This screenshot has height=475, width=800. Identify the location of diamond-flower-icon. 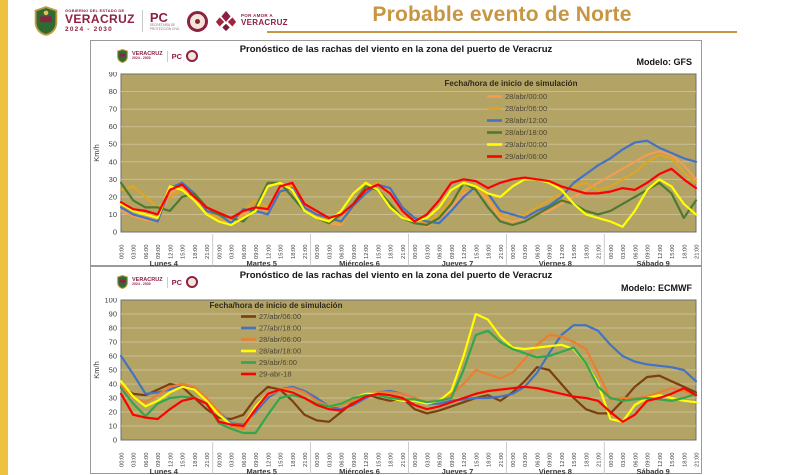
(226, 21).